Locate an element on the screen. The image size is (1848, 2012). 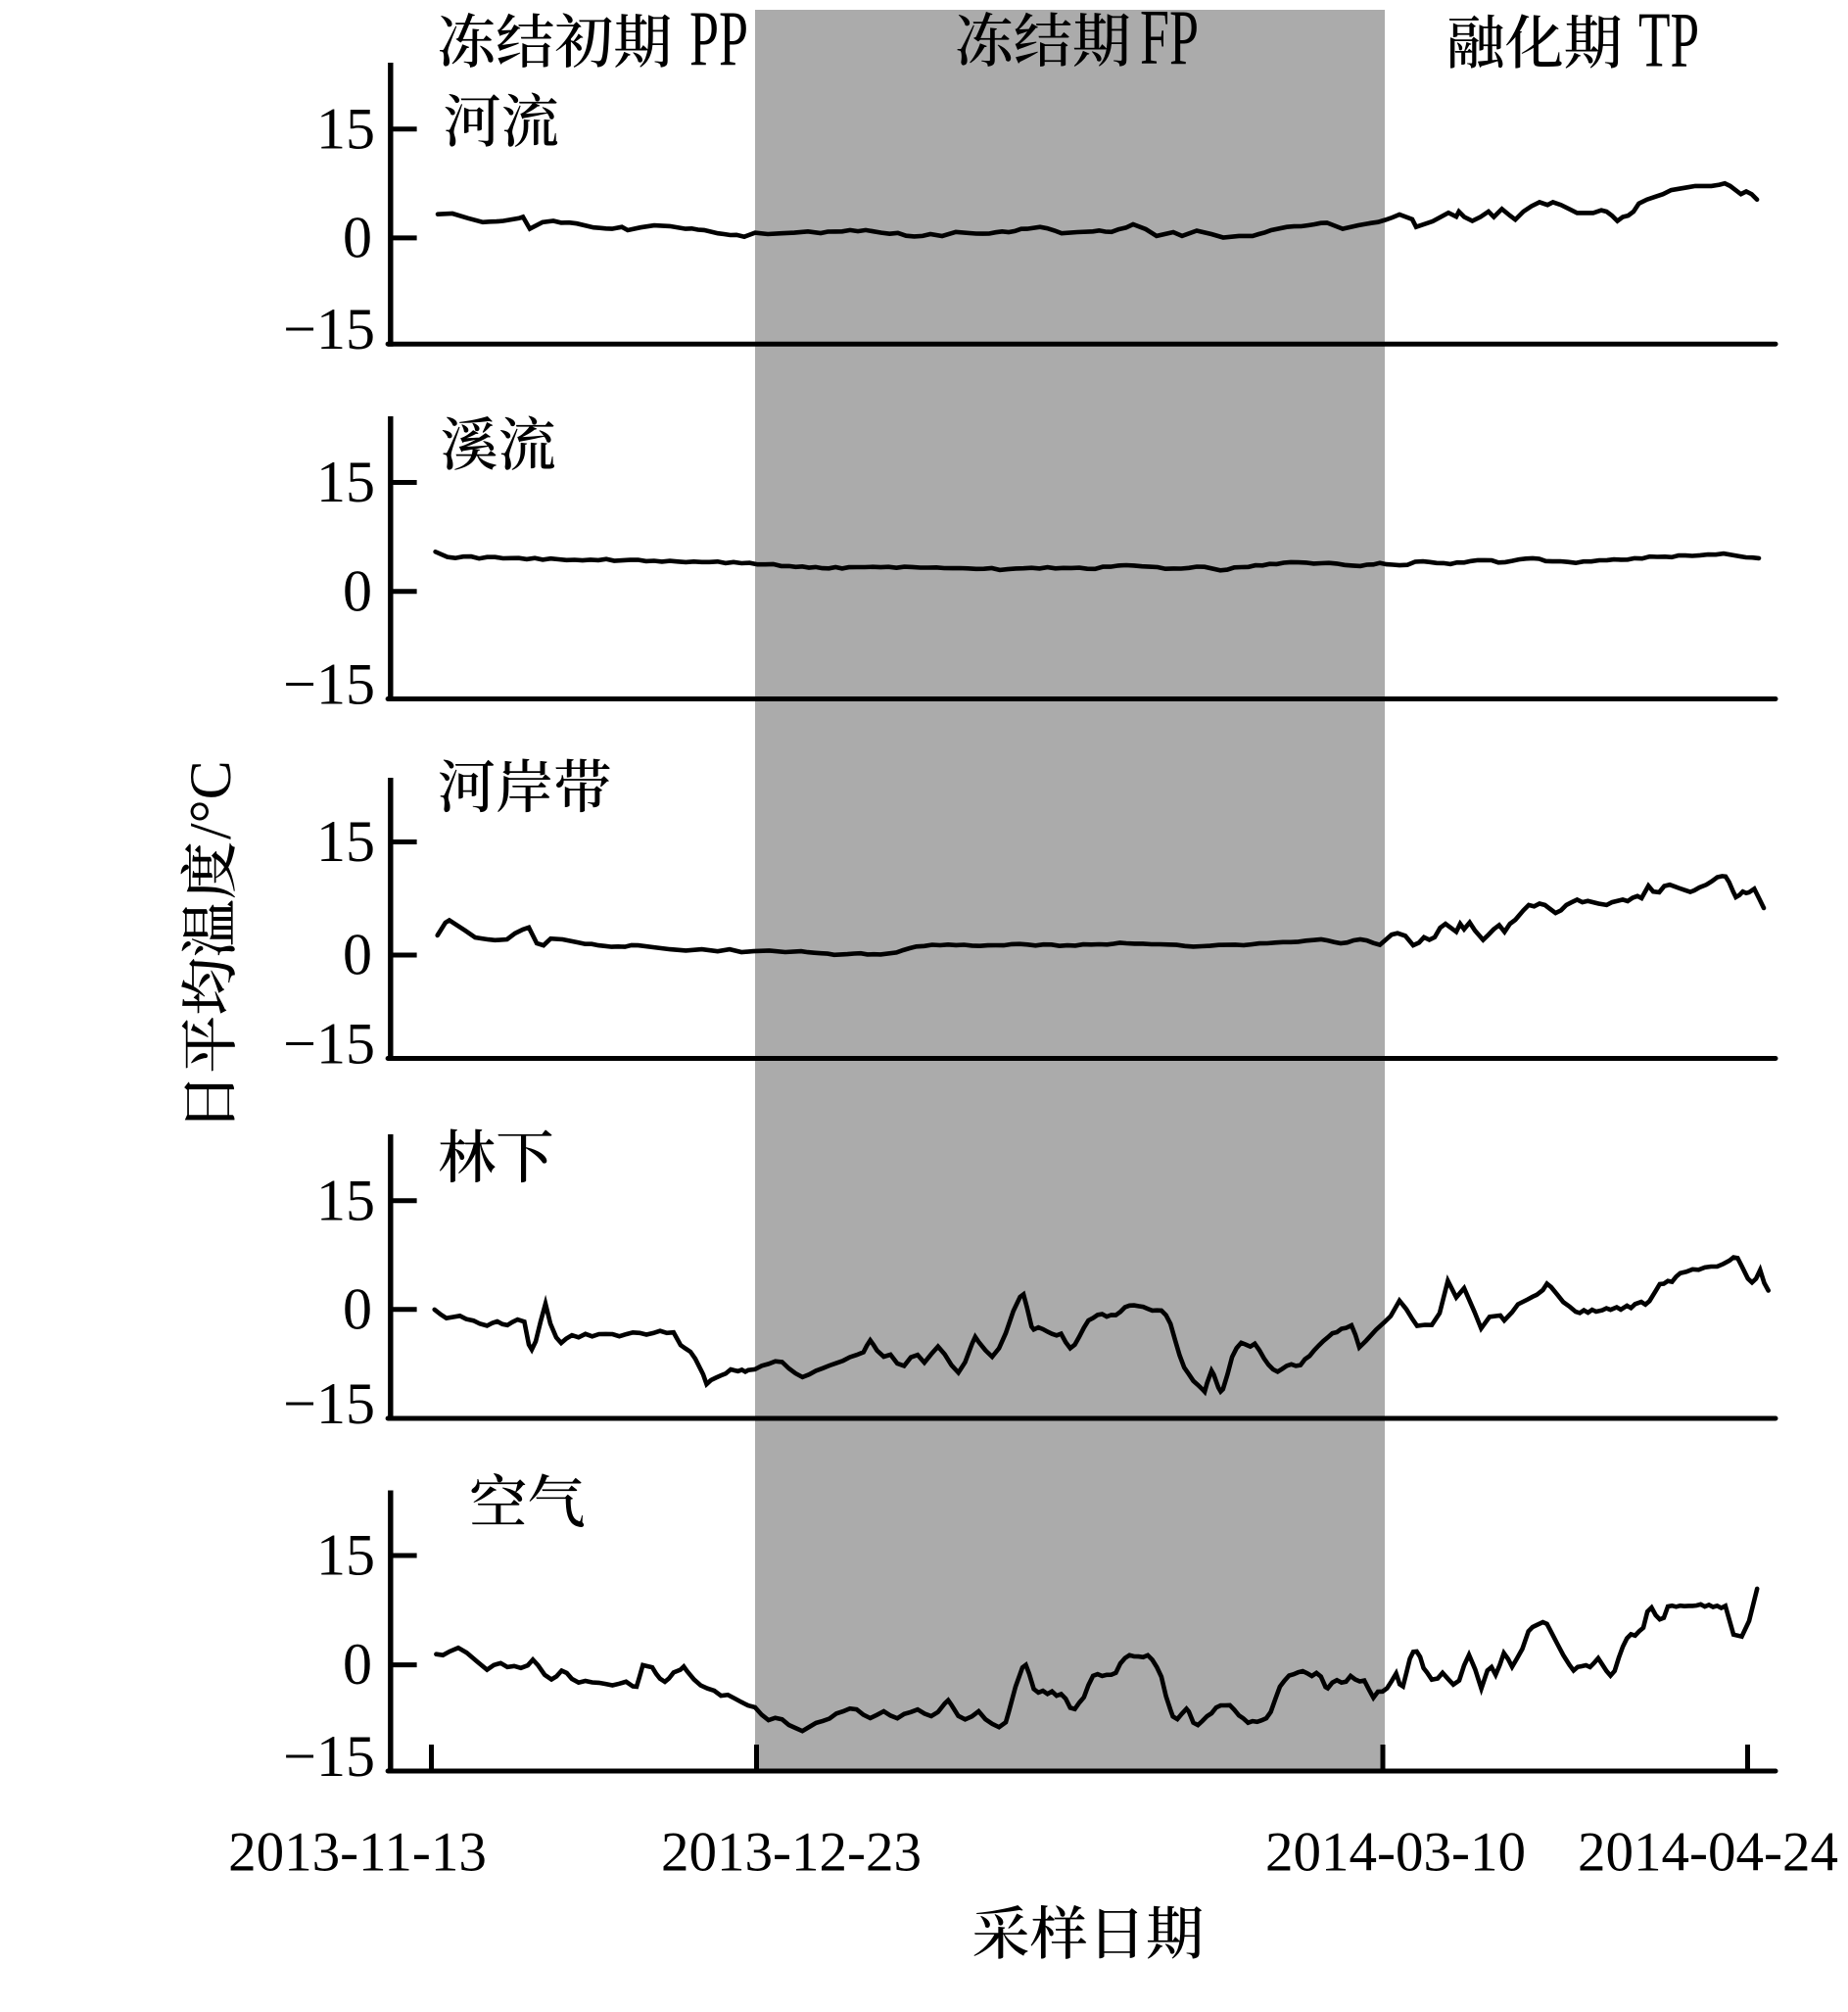
svg-text: TP is located at coordinates (1668, 42).